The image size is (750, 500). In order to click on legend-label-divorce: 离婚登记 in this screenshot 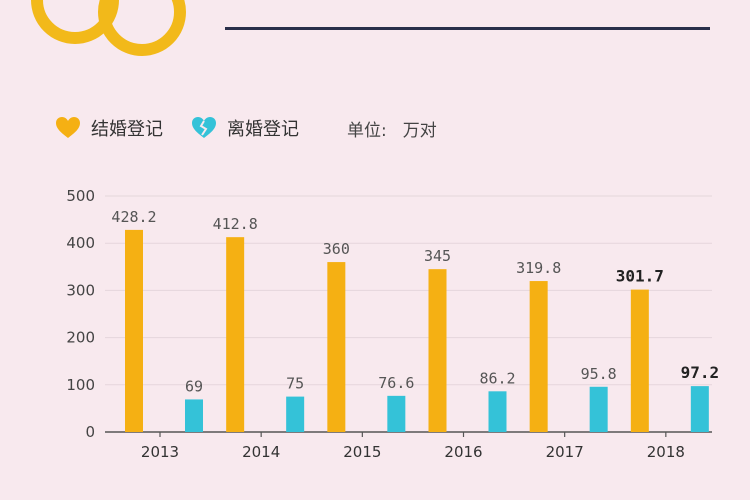, I will do `click(263, 129)`.